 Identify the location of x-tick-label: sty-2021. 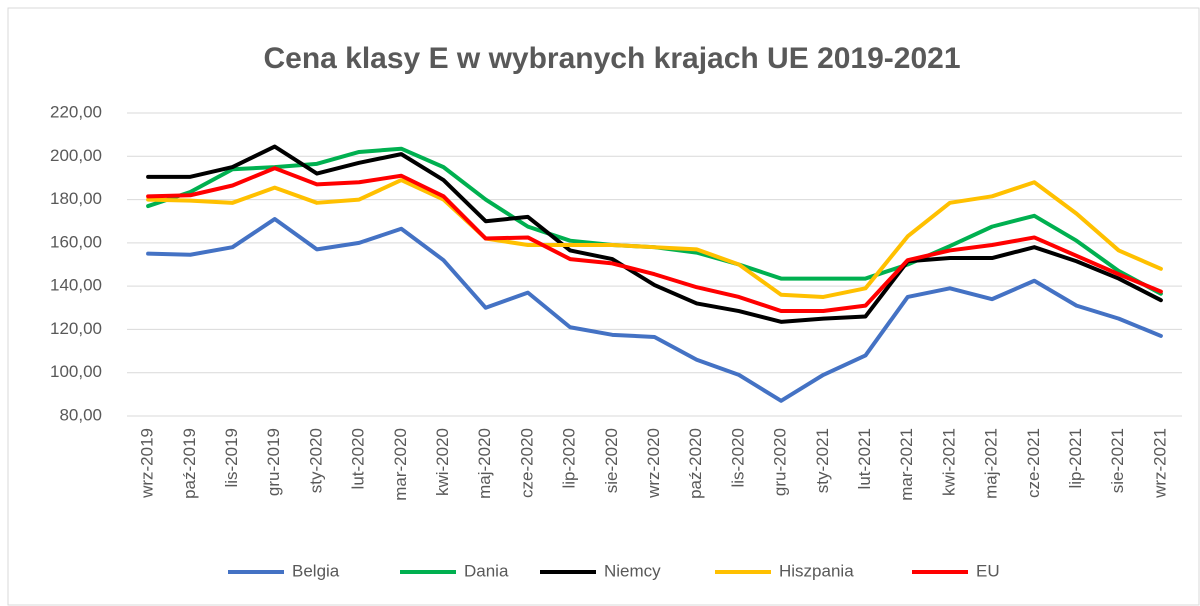
(822, 460).